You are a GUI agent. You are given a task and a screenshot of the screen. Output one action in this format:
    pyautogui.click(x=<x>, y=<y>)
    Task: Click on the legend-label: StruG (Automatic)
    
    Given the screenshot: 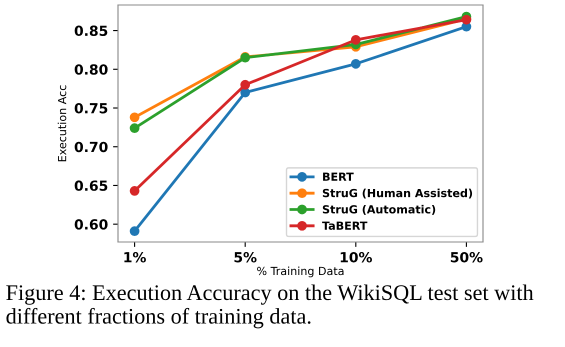 What is the action you would take?
    pyautogui.click(x=379, y=209)
    